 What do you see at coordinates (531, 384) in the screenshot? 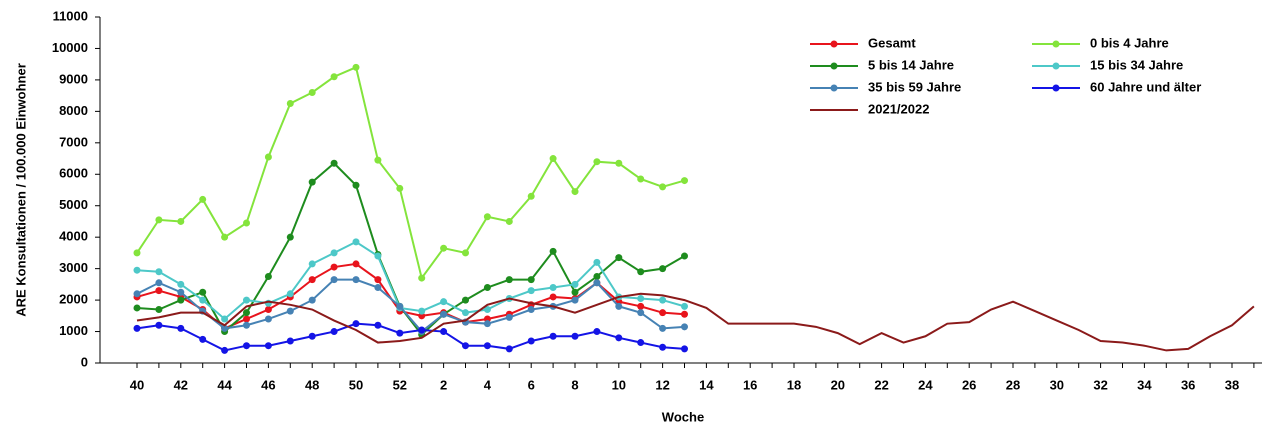
I see `x-tick-label: 6` at bounding box center [531, 384].